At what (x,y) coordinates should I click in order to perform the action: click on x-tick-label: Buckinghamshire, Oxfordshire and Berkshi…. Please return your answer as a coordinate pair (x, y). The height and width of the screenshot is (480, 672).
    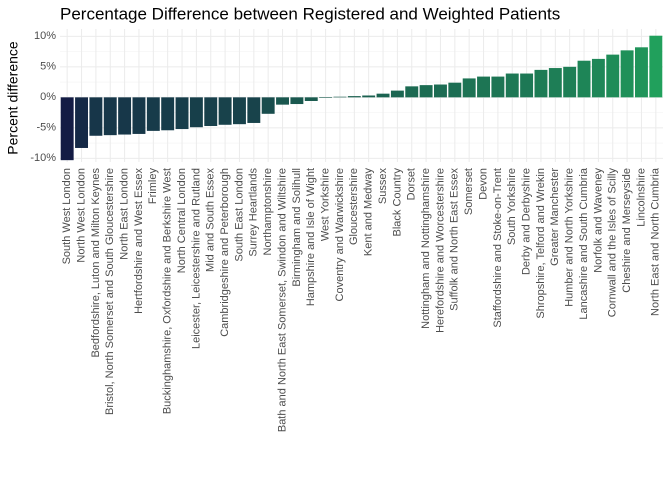
    Looking at the image, I should click on (168, 291).